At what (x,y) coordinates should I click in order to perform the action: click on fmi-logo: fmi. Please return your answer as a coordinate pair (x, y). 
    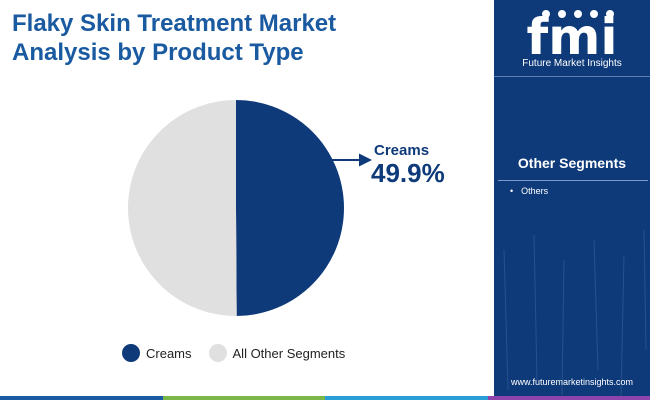
    Looking at the image, I should click on (572, 37).